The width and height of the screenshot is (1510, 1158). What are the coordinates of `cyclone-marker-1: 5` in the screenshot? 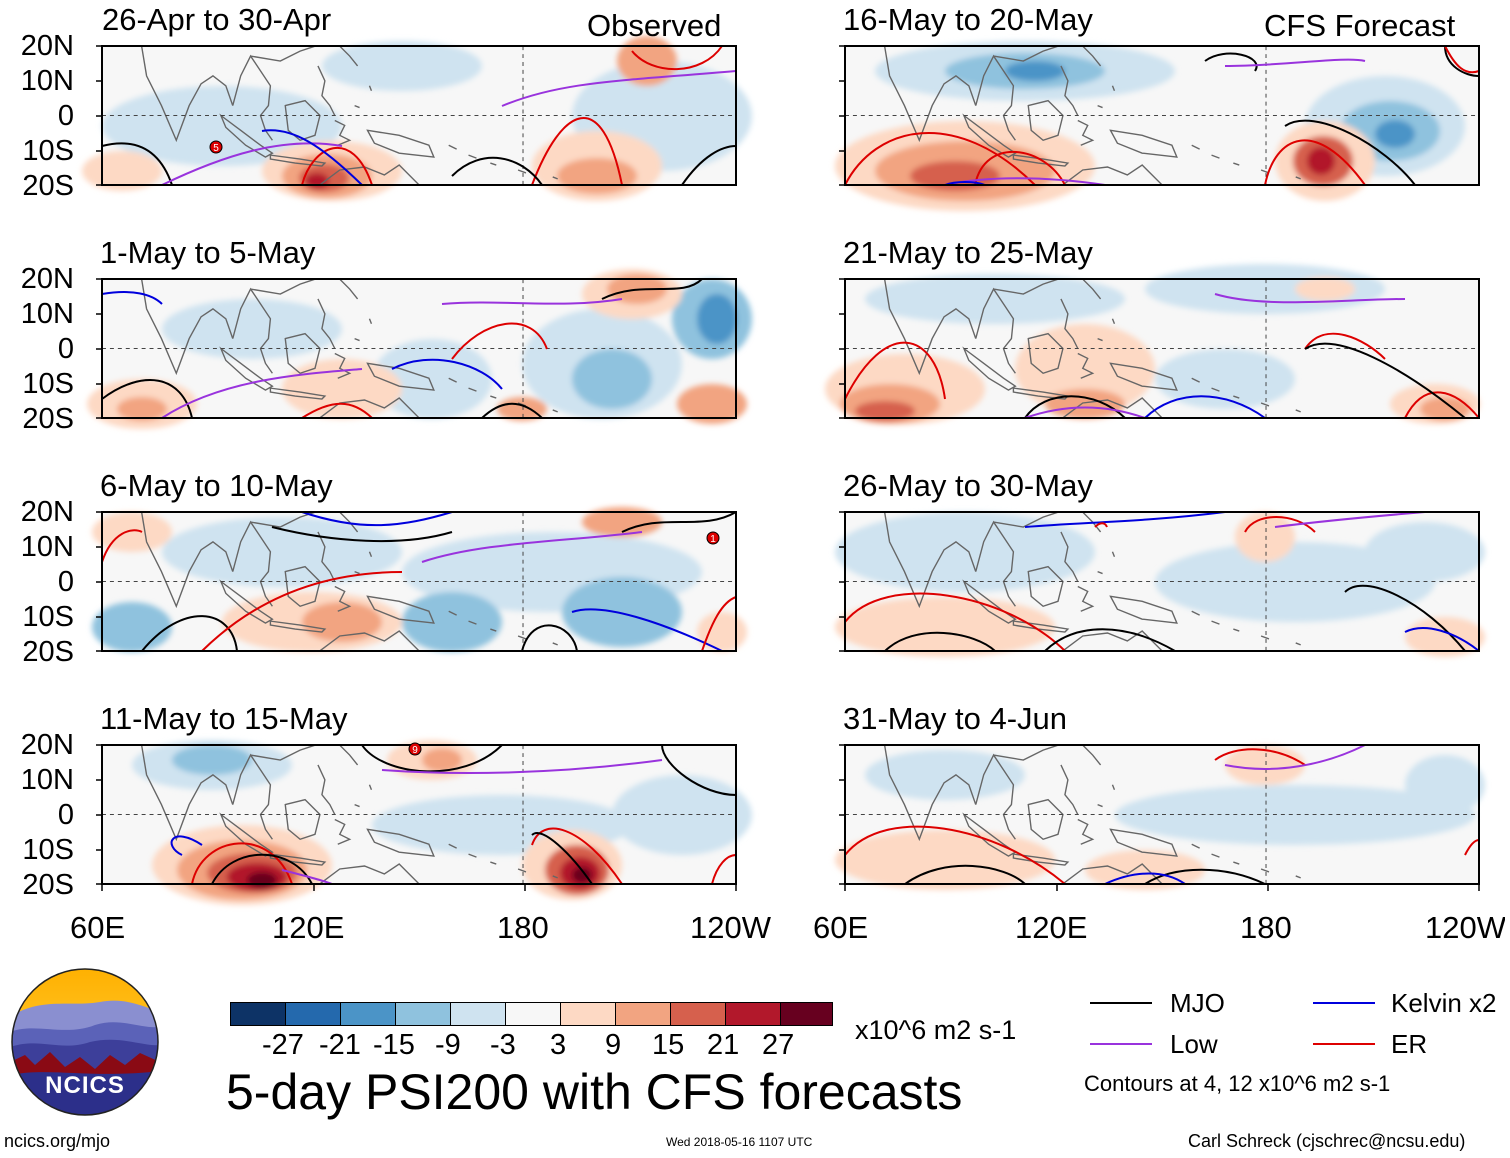 It's located at (216, 147).